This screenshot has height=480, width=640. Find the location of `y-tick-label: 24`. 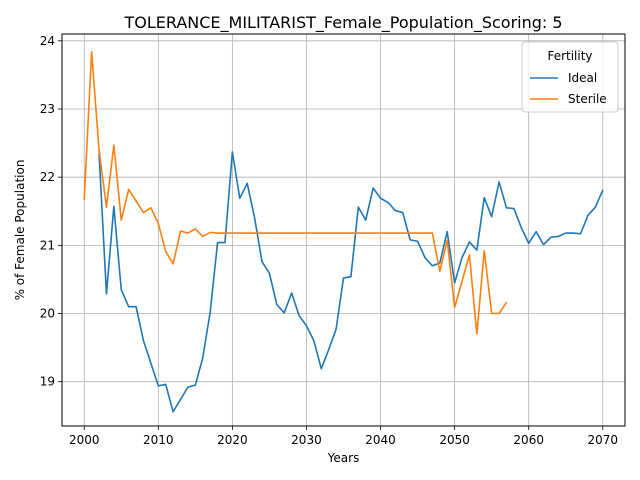

y-tick-label: 24 is located at coordinates (47, 41).